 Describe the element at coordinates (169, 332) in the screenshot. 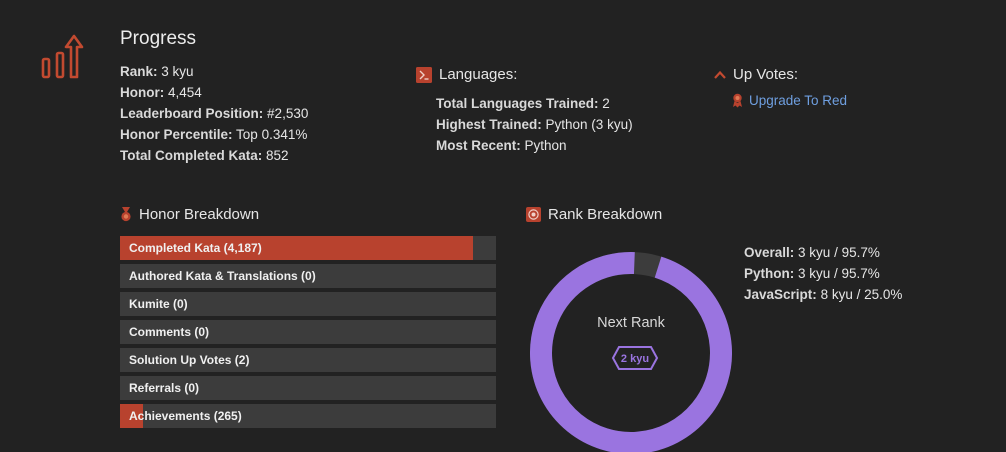

I see `honor-bar-label: Comments (0)` at that location.